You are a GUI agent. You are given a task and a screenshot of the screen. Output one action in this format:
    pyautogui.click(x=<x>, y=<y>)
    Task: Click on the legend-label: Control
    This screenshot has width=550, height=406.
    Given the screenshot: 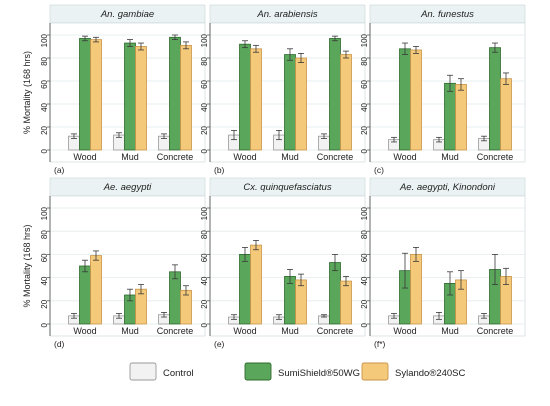 What is the action you would take?
    pyautogui.click(x=178, y=373)
    